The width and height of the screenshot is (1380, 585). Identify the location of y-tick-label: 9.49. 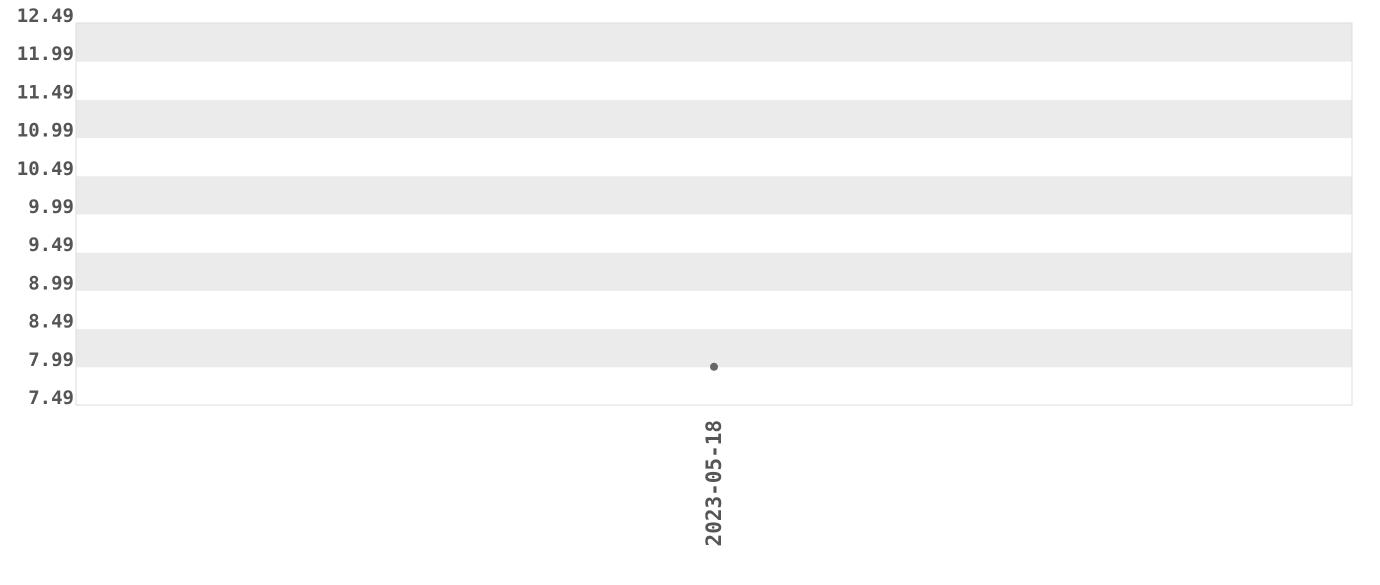
(51, 245).